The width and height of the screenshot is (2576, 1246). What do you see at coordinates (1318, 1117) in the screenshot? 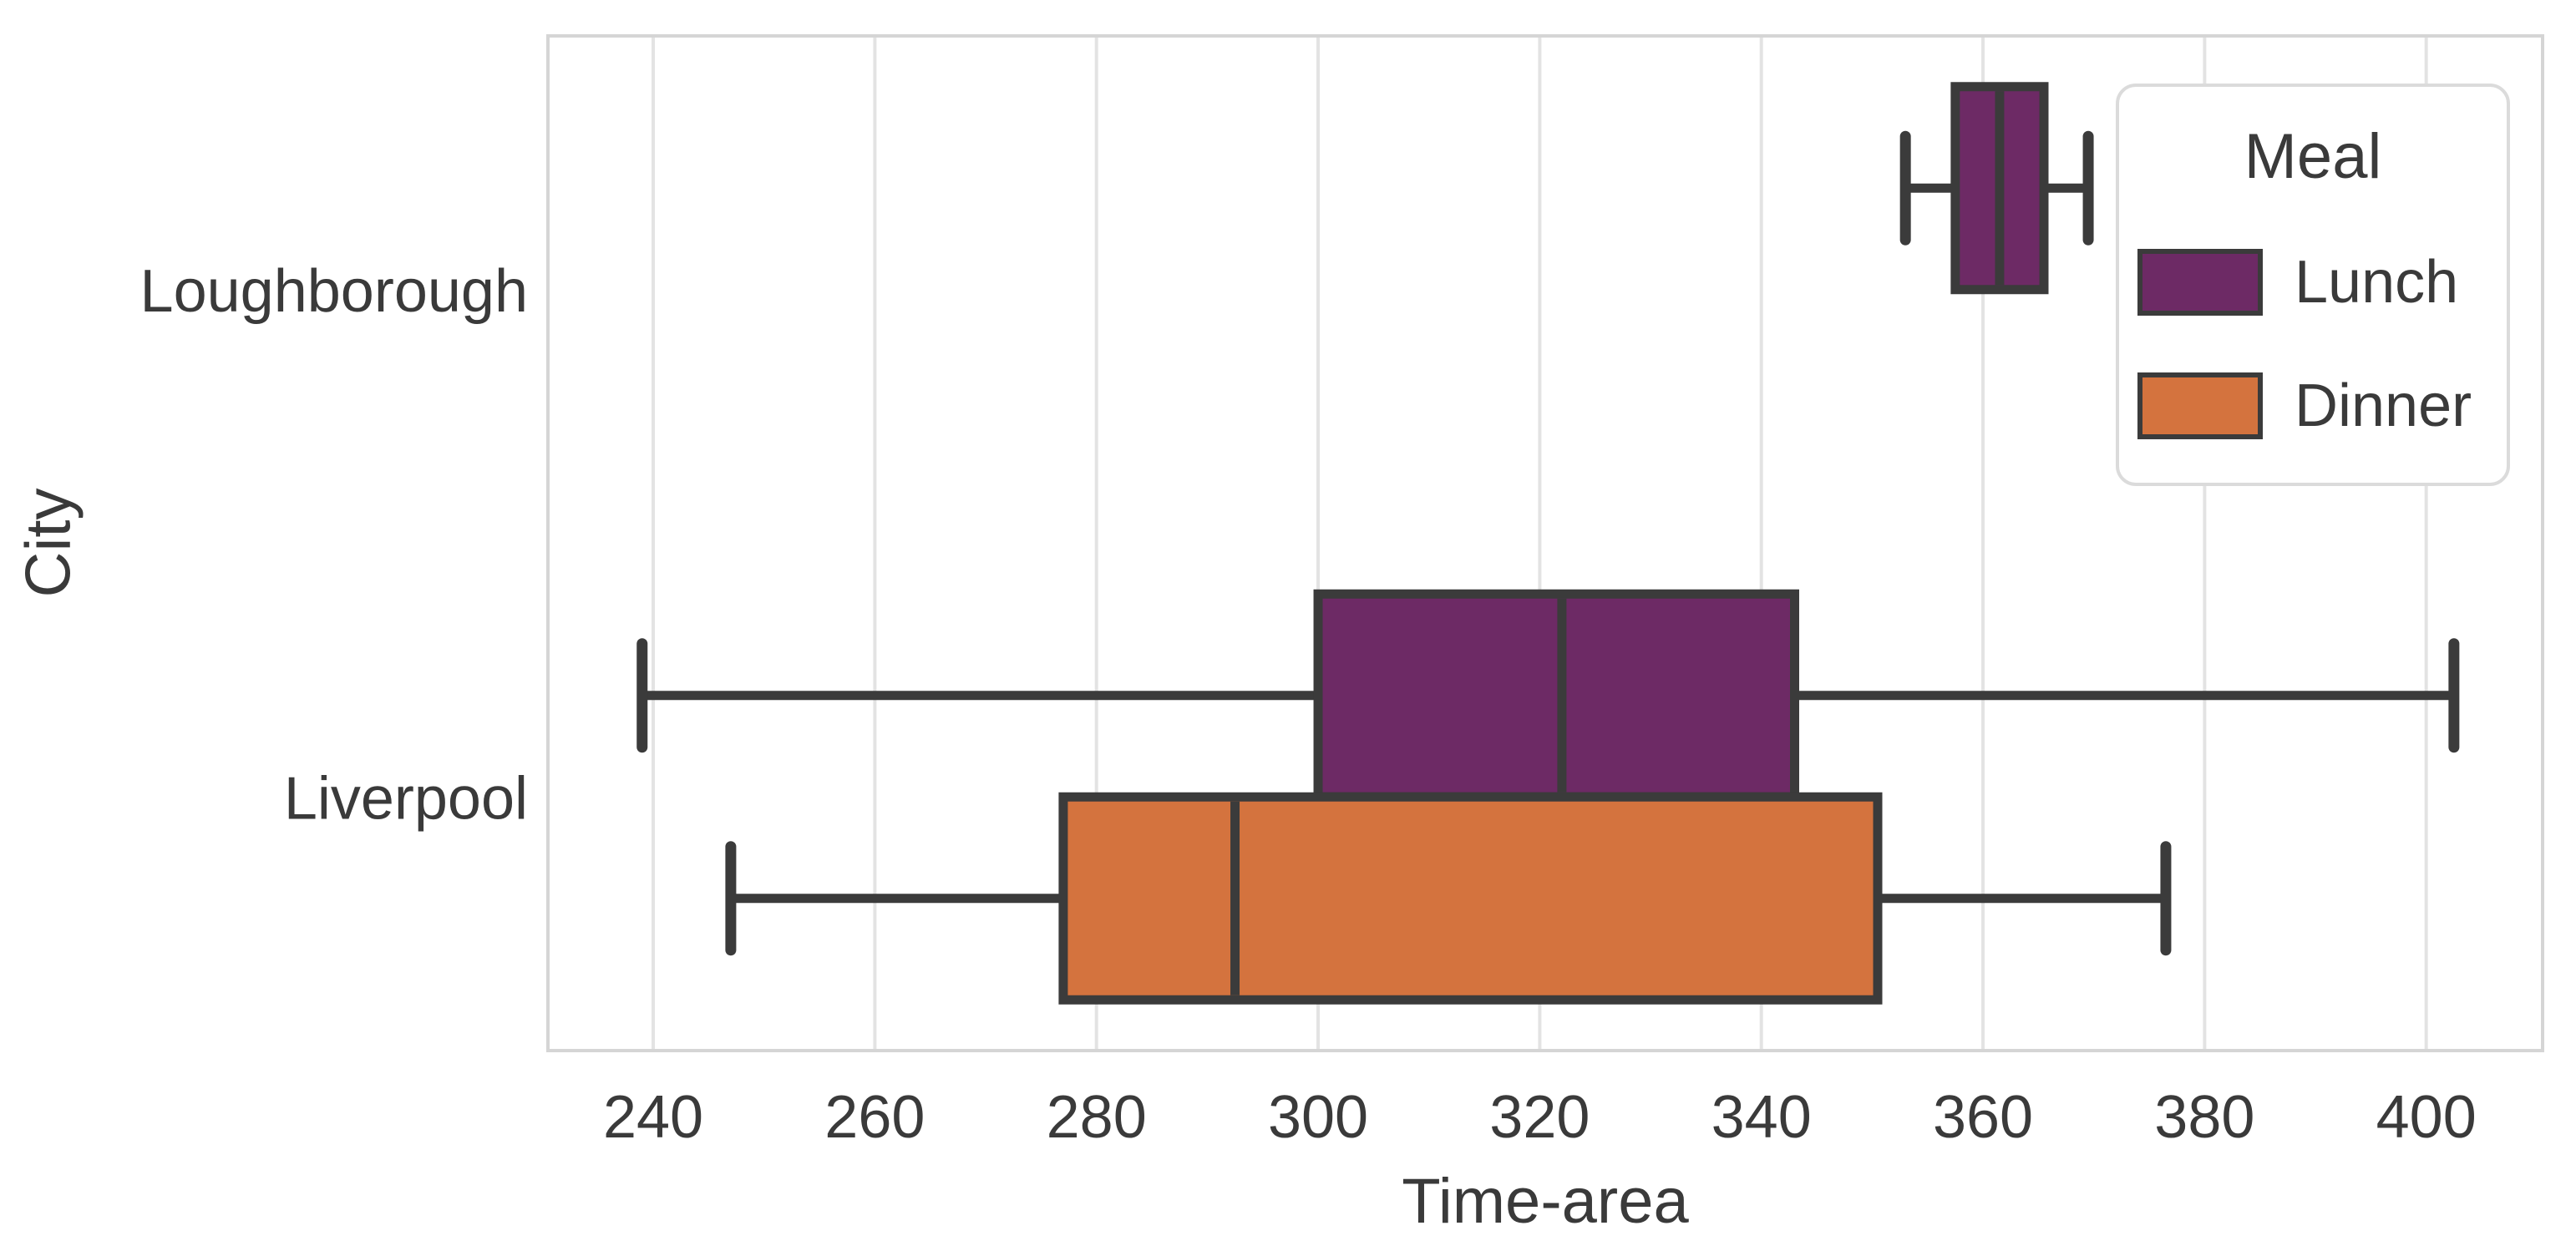
I see `x-tick-label: 300` at bounding box center [1318, 1117].